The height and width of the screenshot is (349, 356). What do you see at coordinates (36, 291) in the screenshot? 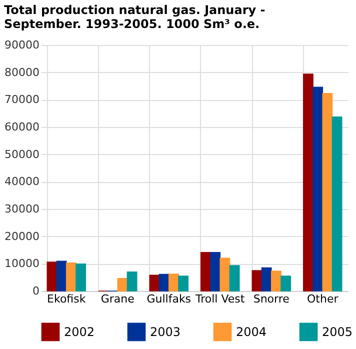
I see `y-tick-label: 0` at bounding box center [36, 291].